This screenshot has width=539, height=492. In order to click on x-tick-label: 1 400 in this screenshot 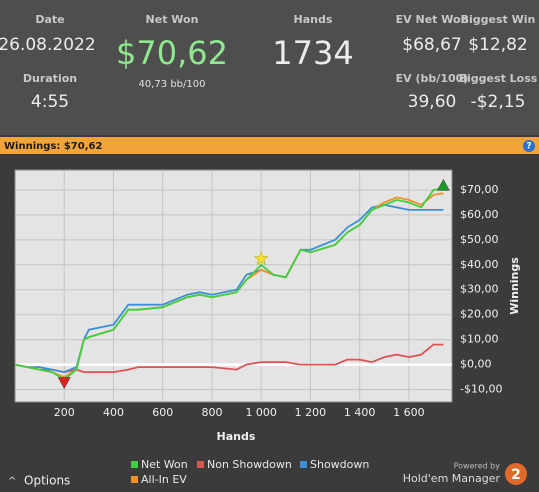, I will do `click(360, 412)`.